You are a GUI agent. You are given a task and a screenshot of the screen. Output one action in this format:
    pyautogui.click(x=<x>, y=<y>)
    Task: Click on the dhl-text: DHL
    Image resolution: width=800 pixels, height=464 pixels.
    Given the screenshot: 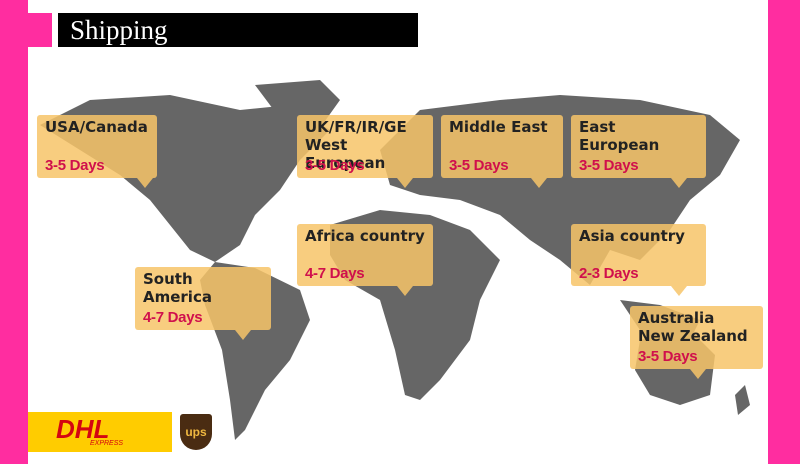 What is the action you would take?
    pyautogui.click(x=83, y=429)
    